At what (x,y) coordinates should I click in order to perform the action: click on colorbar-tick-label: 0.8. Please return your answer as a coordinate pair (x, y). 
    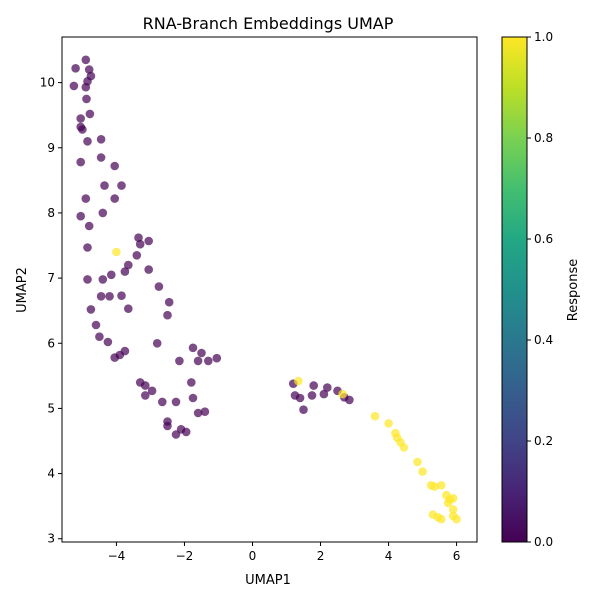
    Looking at the image, I should click on (543, 138).